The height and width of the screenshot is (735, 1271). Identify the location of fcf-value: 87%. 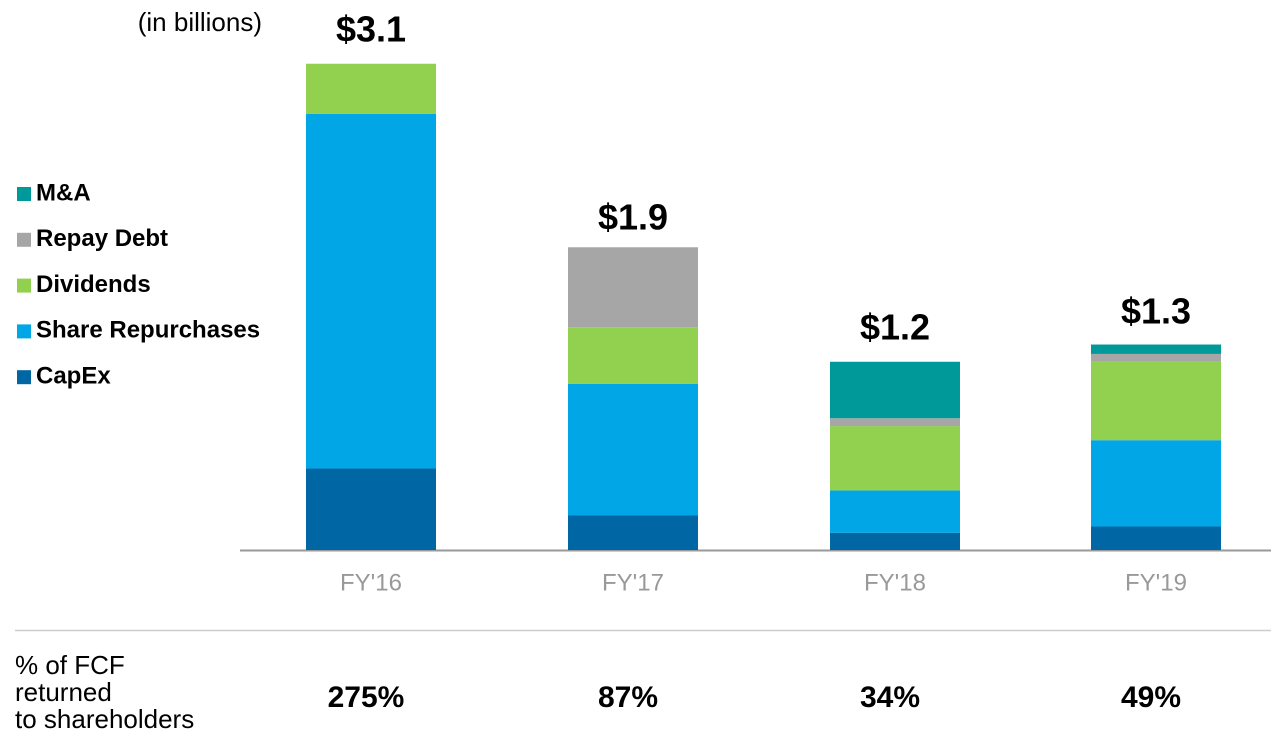
(628, 697).